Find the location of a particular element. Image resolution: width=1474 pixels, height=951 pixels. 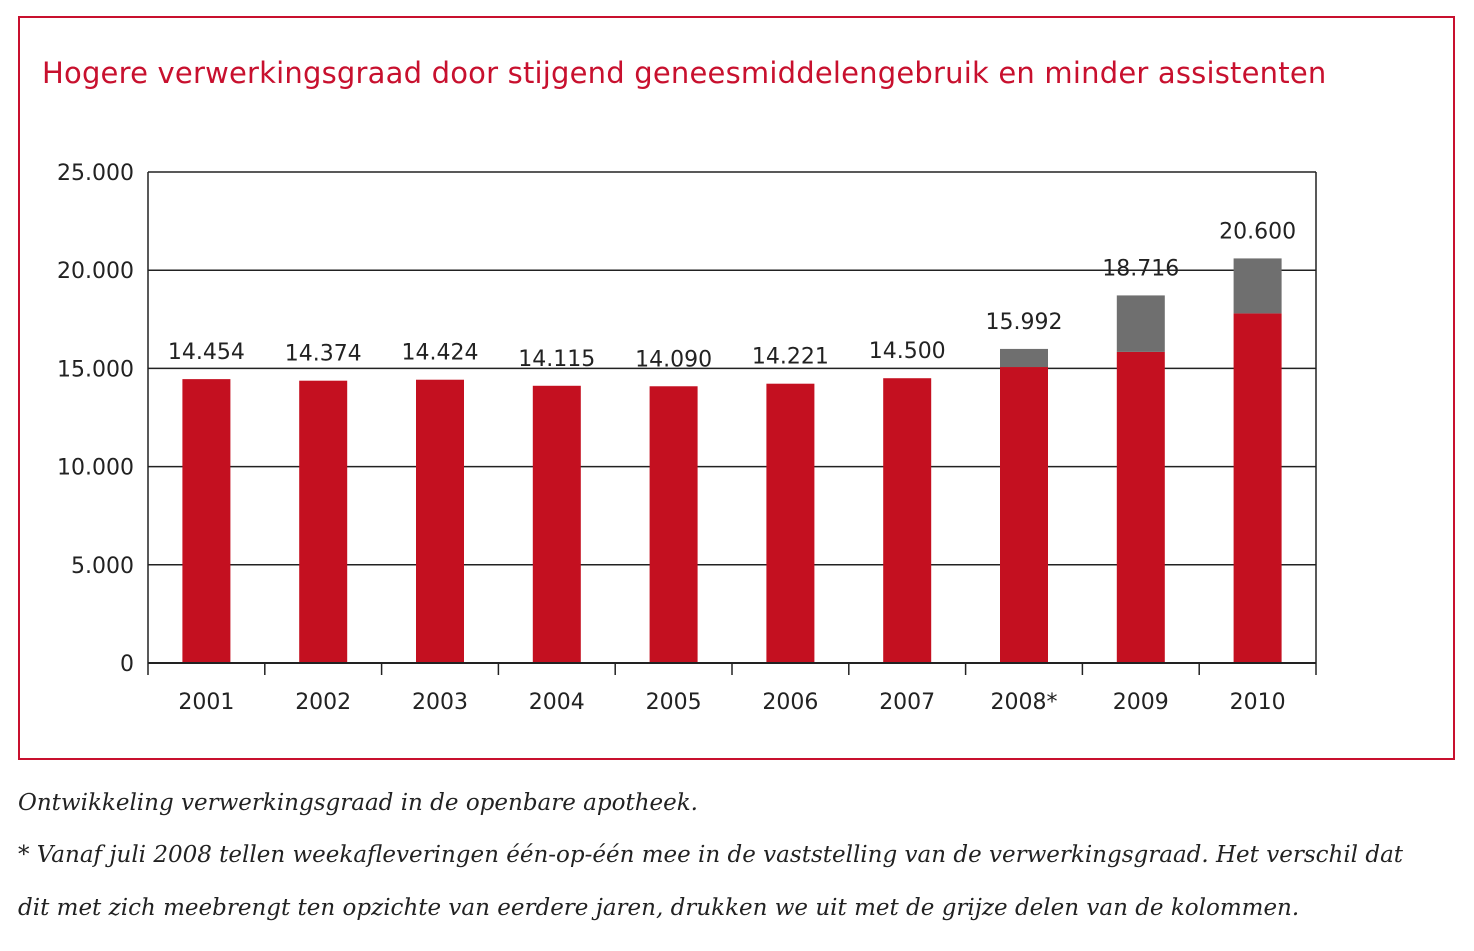

data-label: 18.716 is located at coordinates (1140, 268).